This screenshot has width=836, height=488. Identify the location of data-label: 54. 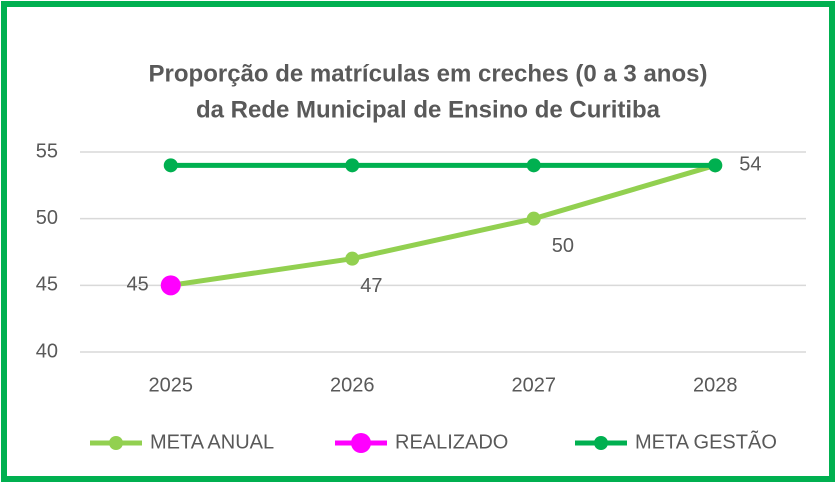
(750, 165).